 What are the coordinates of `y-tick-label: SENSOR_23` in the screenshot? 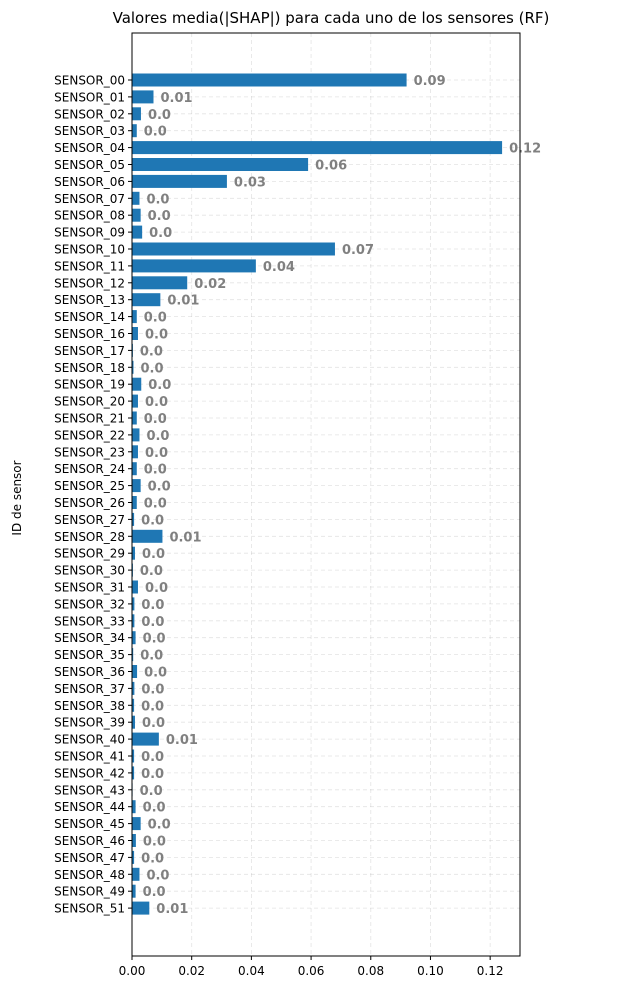 It's located at (89, 452).